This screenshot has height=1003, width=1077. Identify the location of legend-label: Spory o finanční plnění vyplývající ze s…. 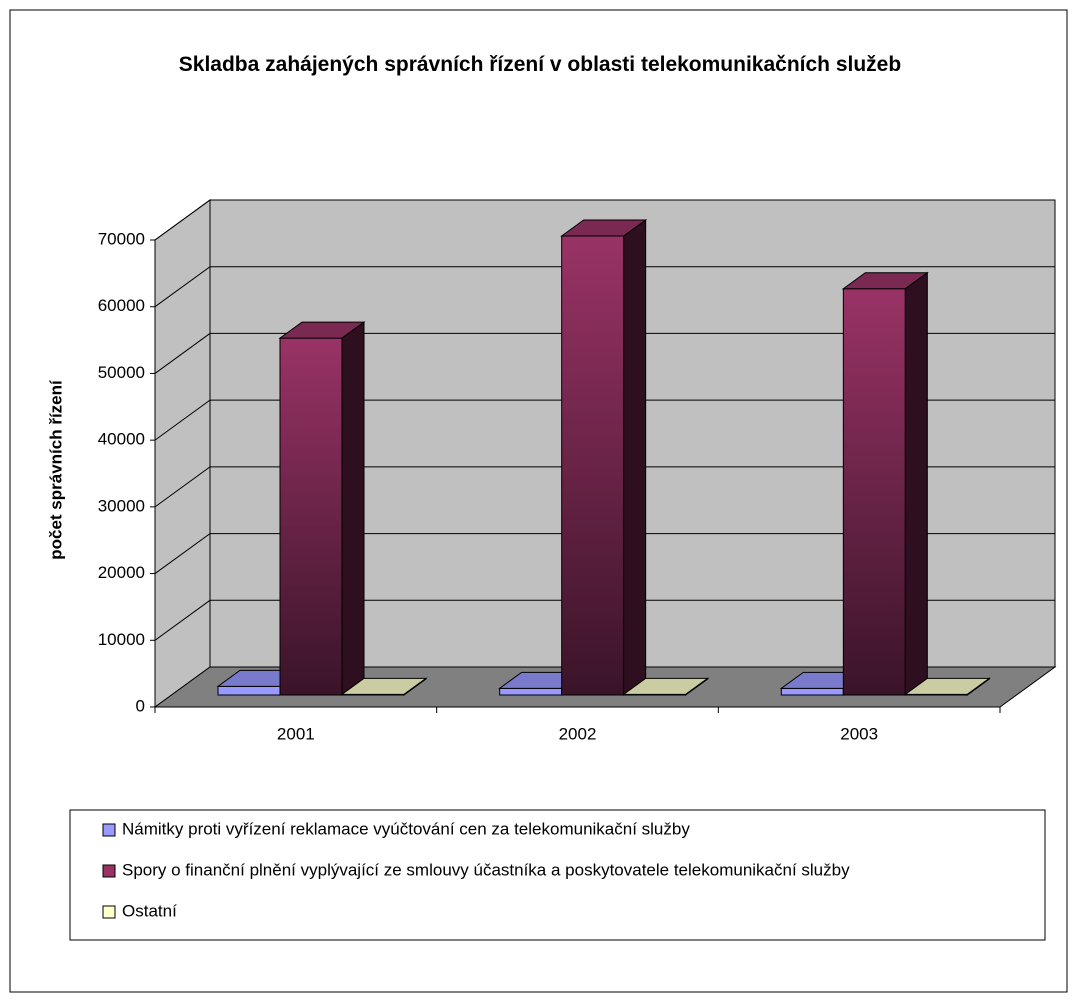
(486, 869).